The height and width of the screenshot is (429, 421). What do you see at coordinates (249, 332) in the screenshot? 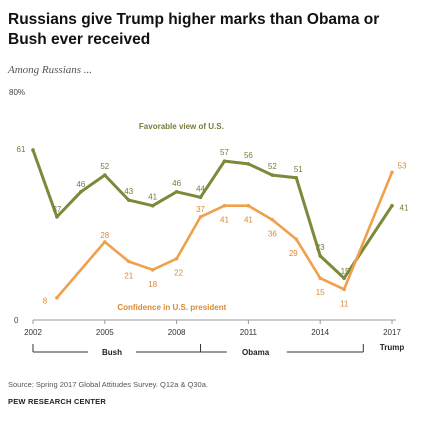
I see `x-tick-label: 2011` at bounding box center [249, 332].